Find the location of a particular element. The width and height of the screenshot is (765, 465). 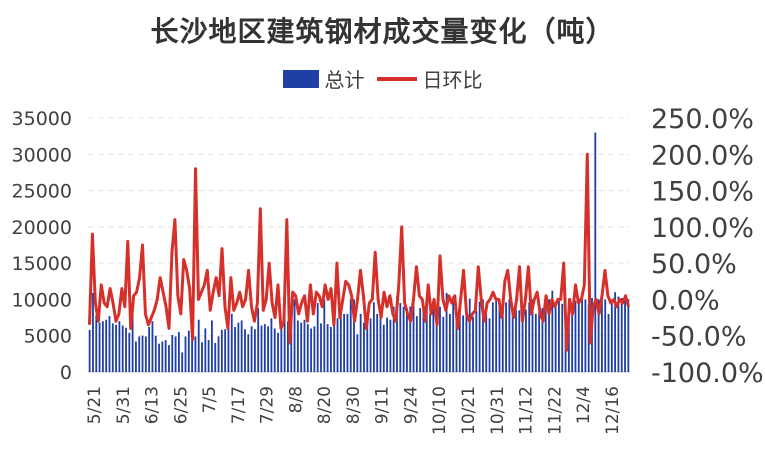

left-axis-tick-label: 0 is located at coordinates (66, 373).